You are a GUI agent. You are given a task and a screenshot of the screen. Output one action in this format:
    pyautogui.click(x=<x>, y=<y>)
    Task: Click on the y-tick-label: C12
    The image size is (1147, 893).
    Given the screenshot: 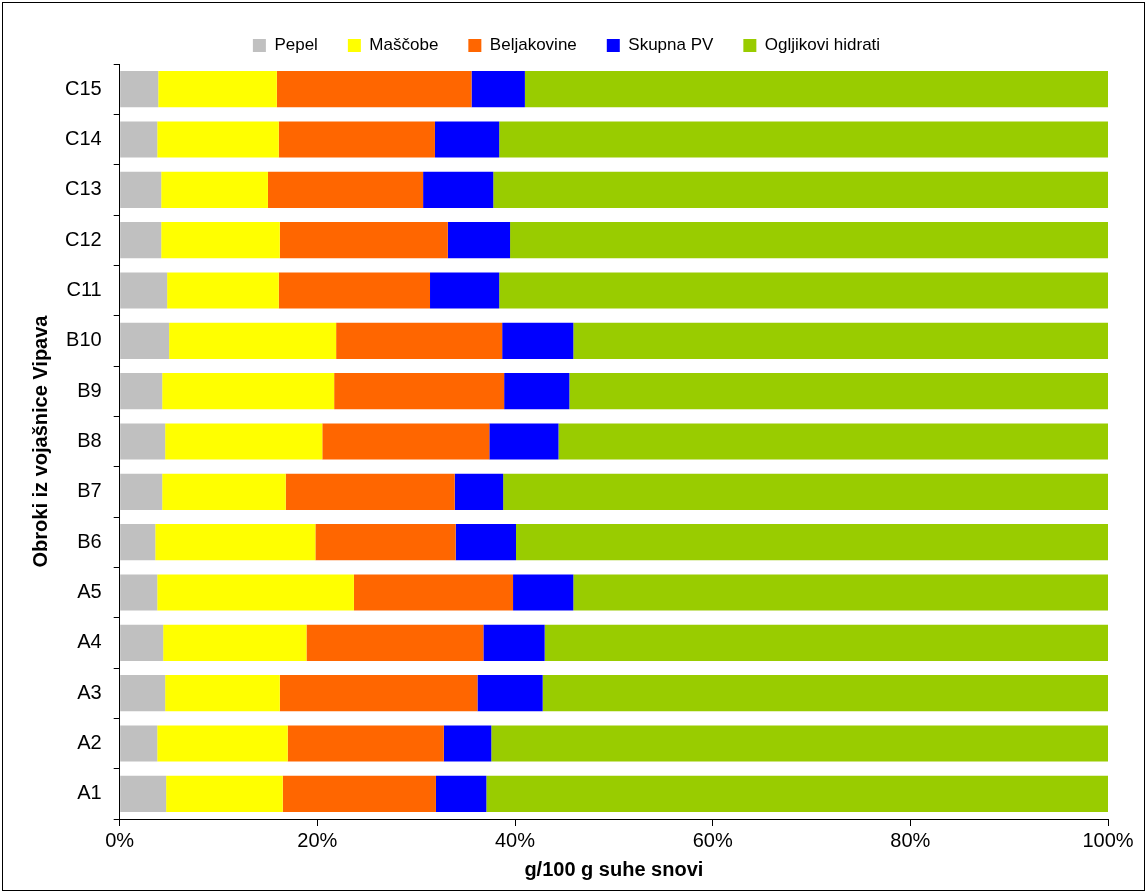 What is the action you would take?
    pyautogui.click(x=83, y=238)
    